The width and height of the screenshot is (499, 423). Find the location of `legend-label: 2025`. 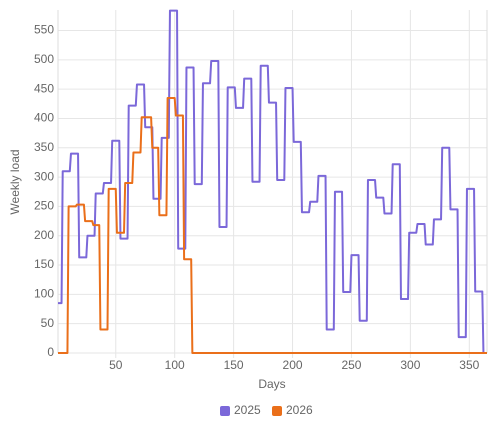

legend-label: 2025 is located at coordinates (247, 410).